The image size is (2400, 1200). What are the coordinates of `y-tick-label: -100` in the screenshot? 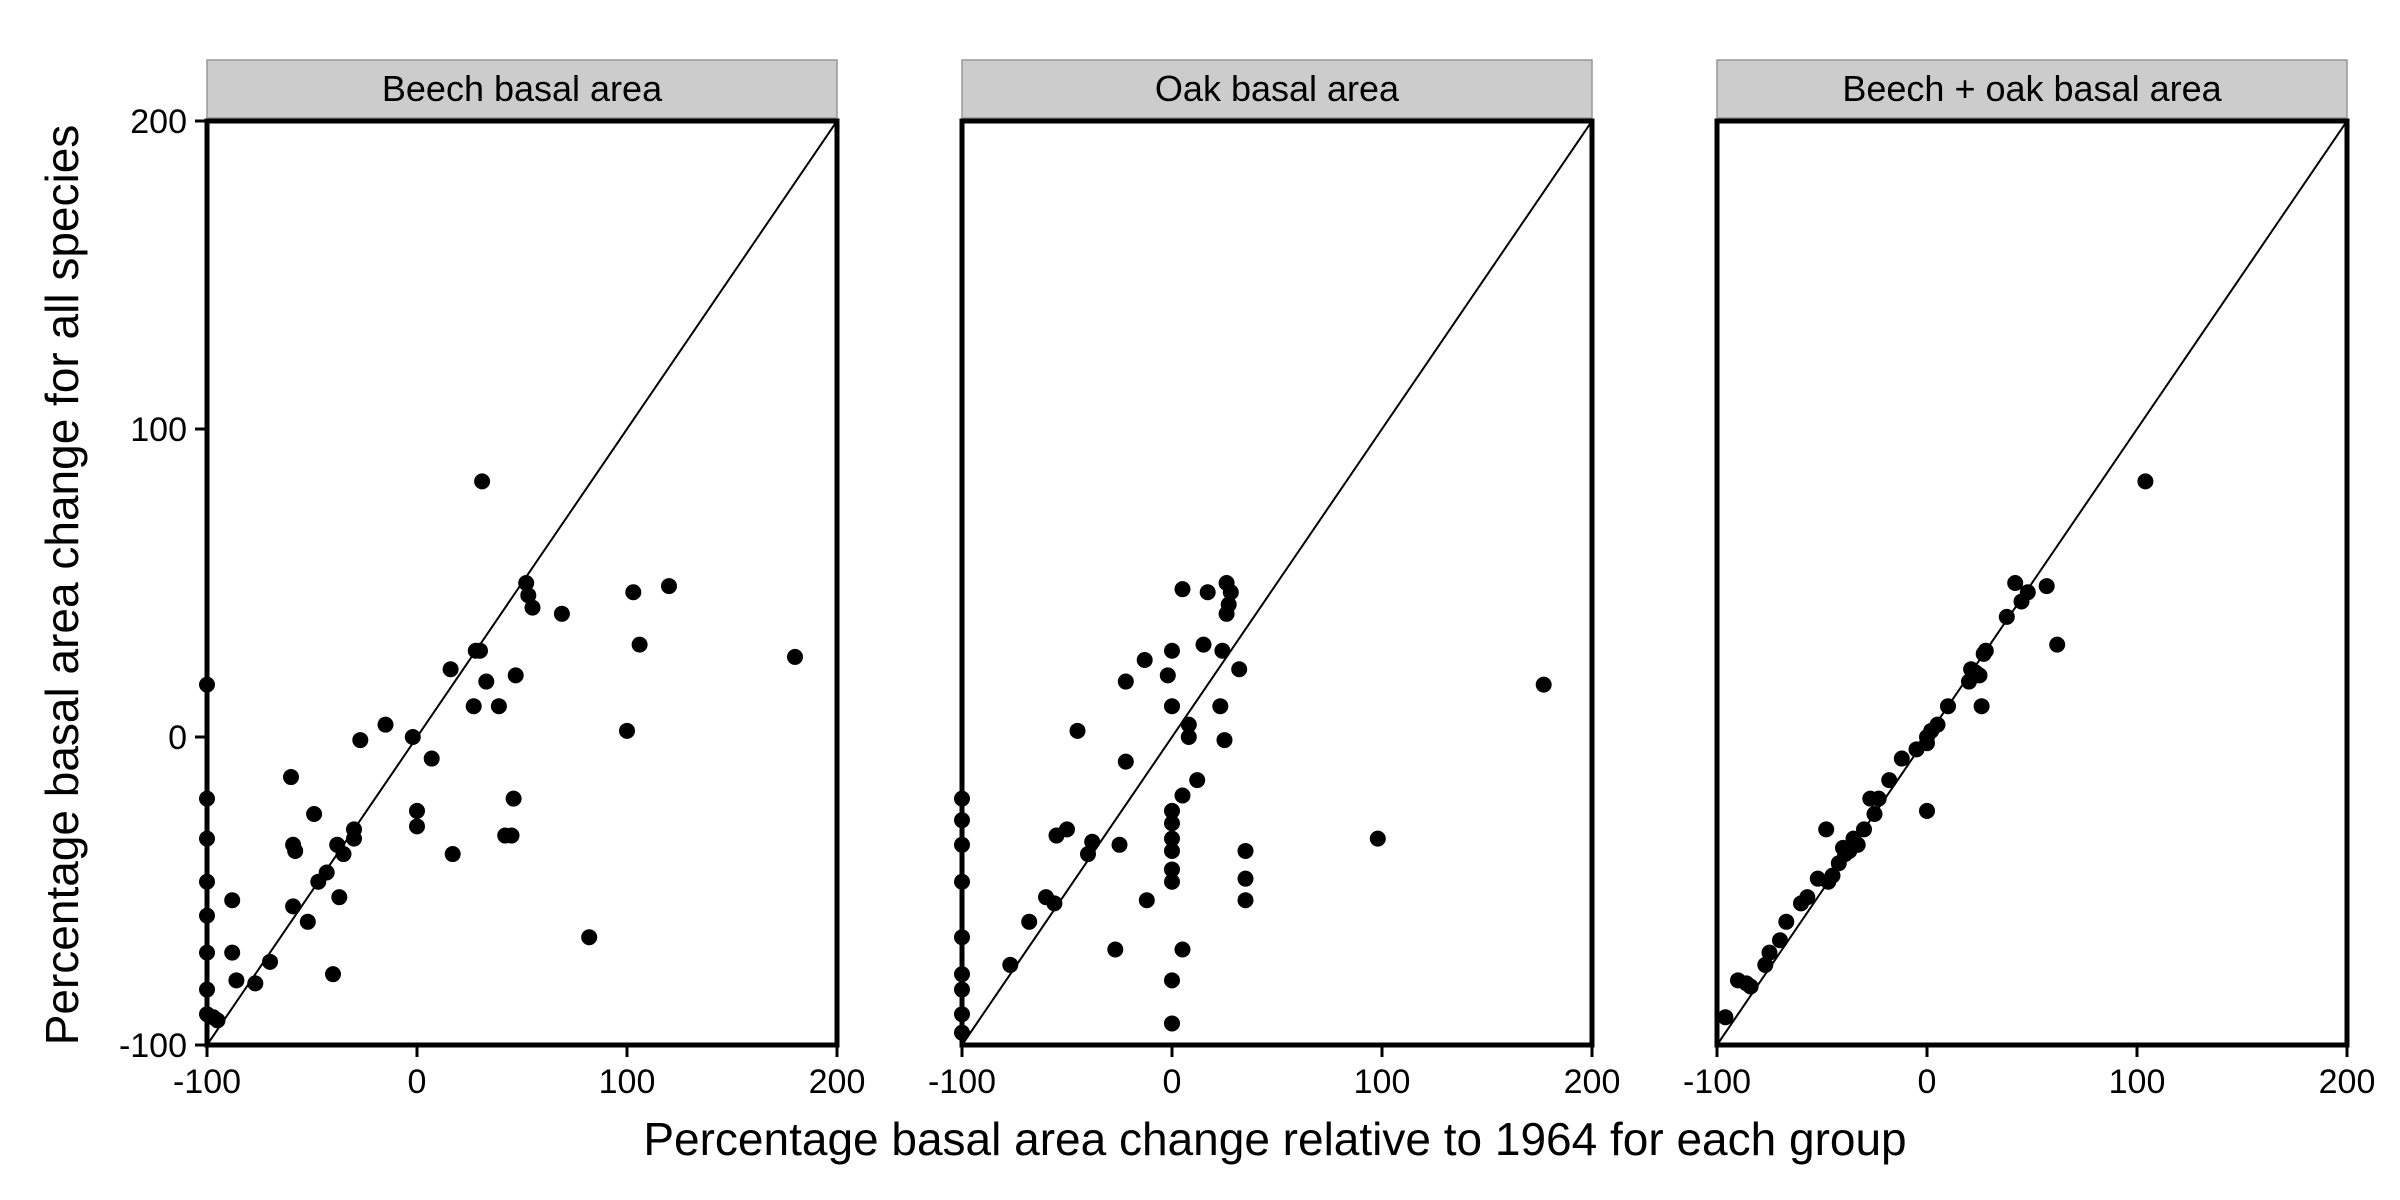 It's located at (153, 1046).